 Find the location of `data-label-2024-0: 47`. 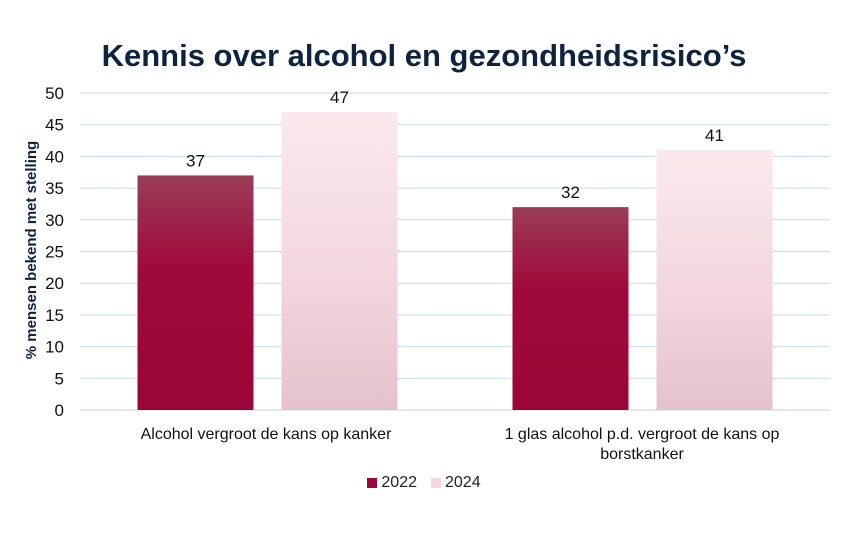

data-label-2024-0: 47 is located at coordinates (339, 97).